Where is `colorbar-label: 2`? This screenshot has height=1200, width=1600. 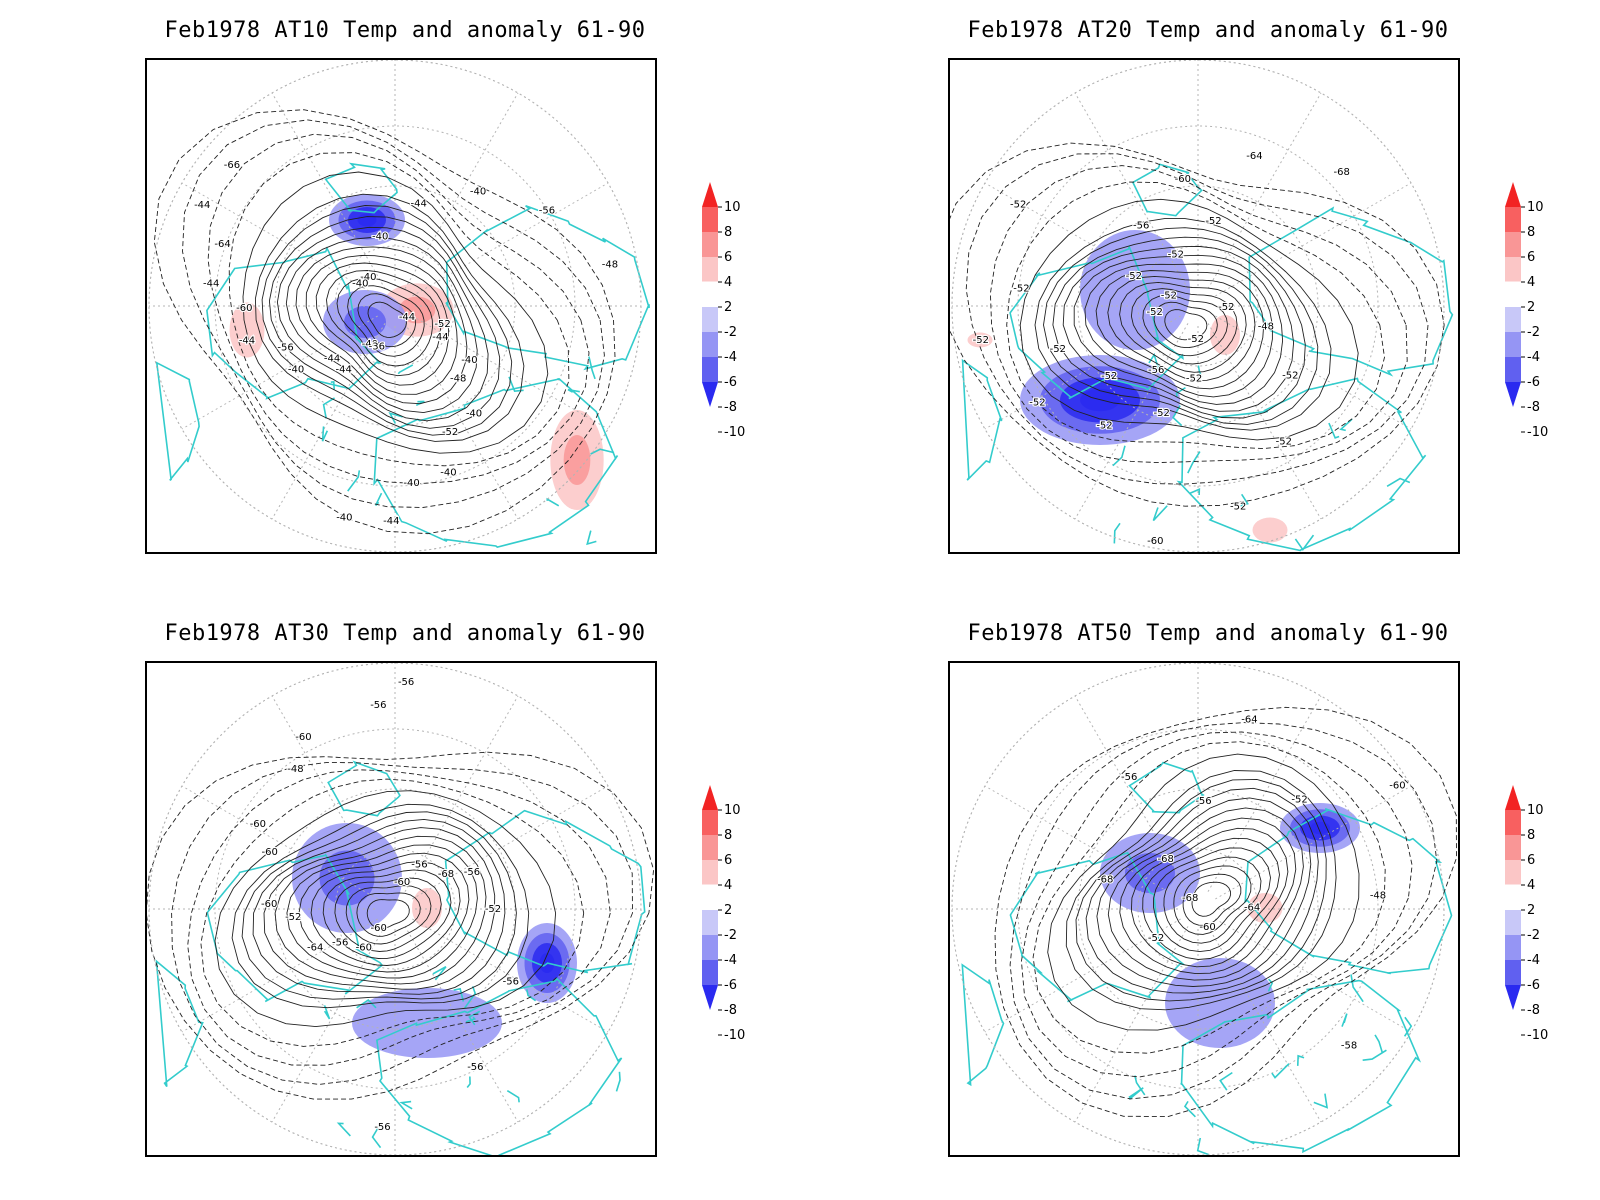
colorbar-label: 2 is located at coordinates (1531, 910).